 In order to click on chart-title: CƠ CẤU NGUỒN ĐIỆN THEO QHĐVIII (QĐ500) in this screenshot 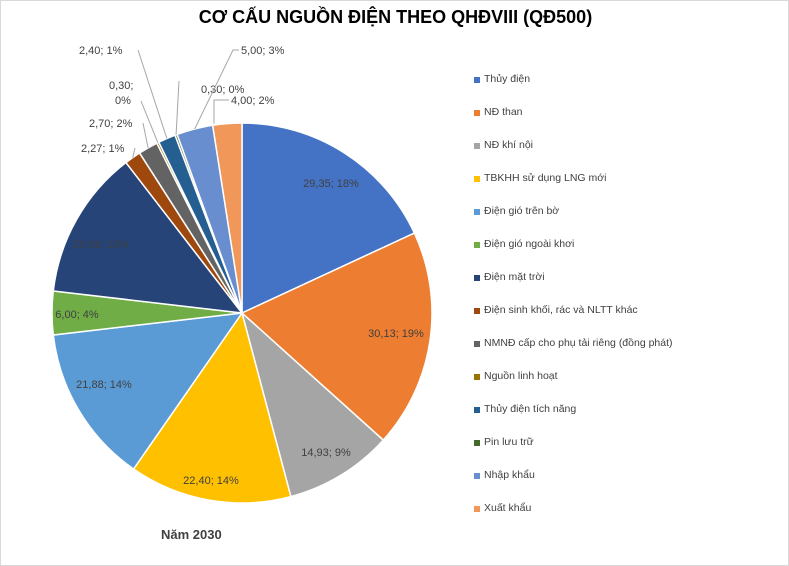, I will do `click(395, 17)`.